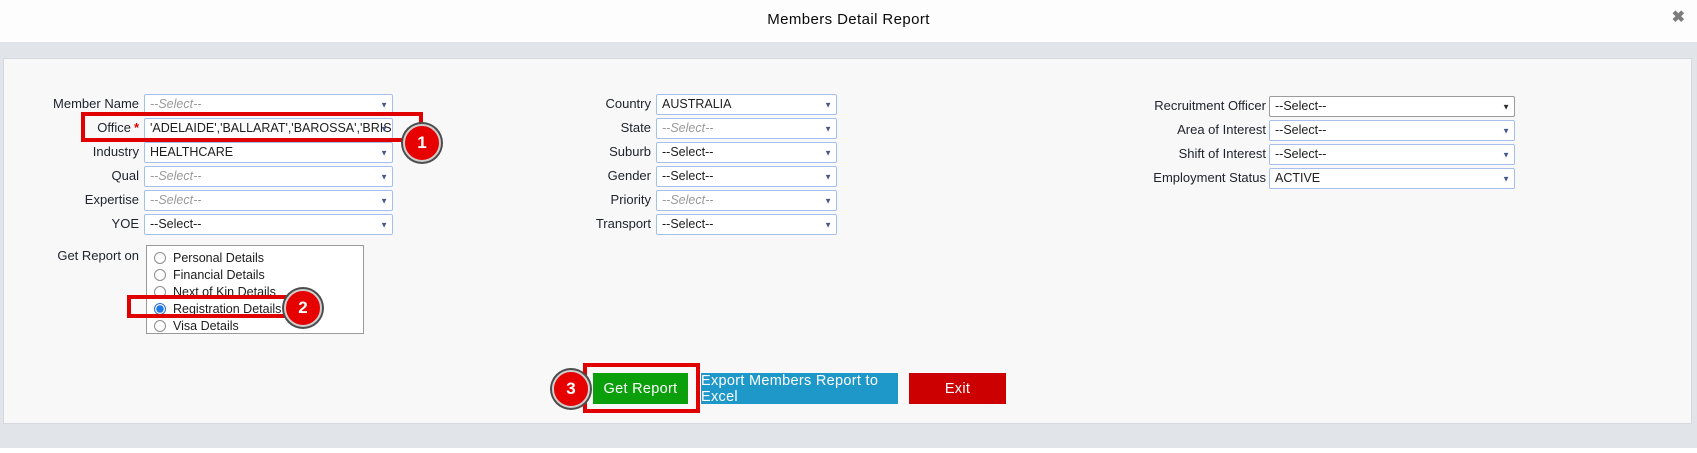 The height and width of the screenshot is (453, 1697). What do you see at coordinates (640, 388) in the screenshot?
I see `get-report-button: Get Report` at bounding box center [640, 388].